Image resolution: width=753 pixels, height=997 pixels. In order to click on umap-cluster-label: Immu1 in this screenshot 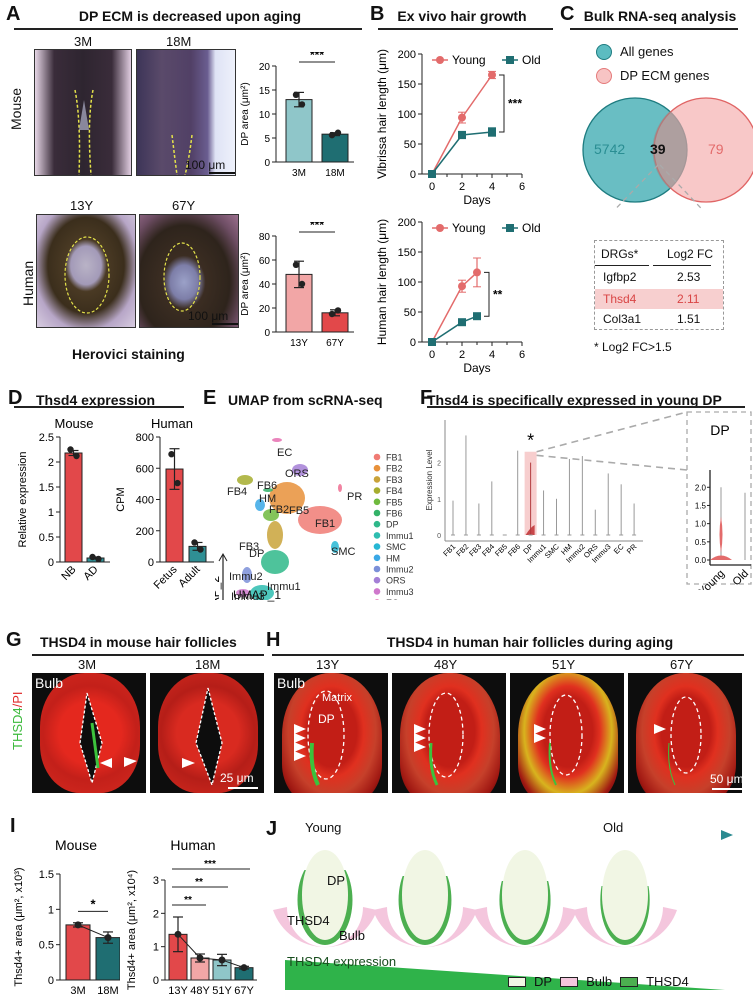, I will do `click(284, 587)`.